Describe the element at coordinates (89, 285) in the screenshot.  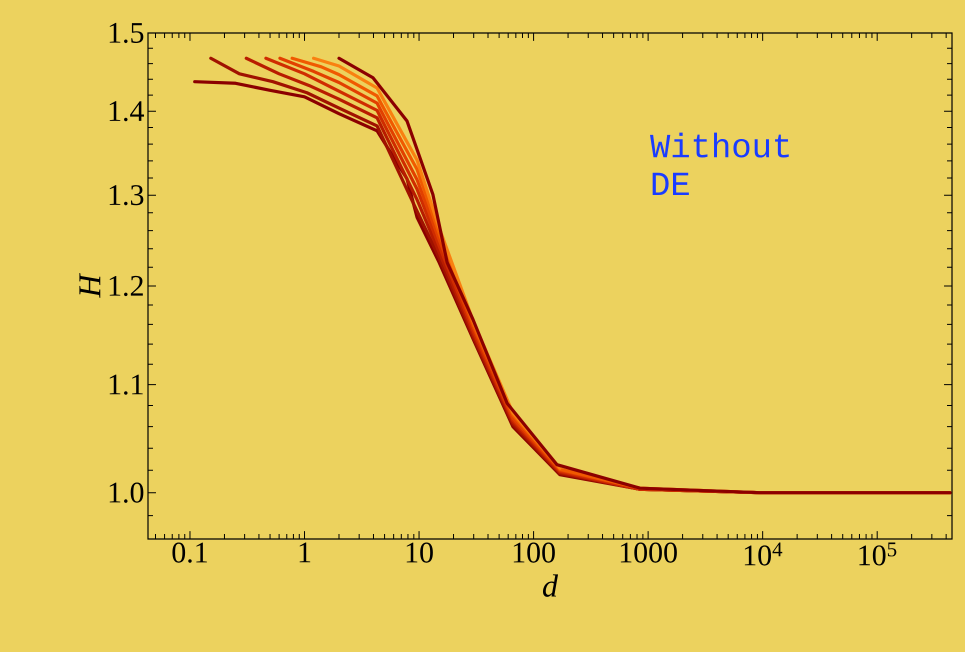
I see `y-axis-title: H` at that location.